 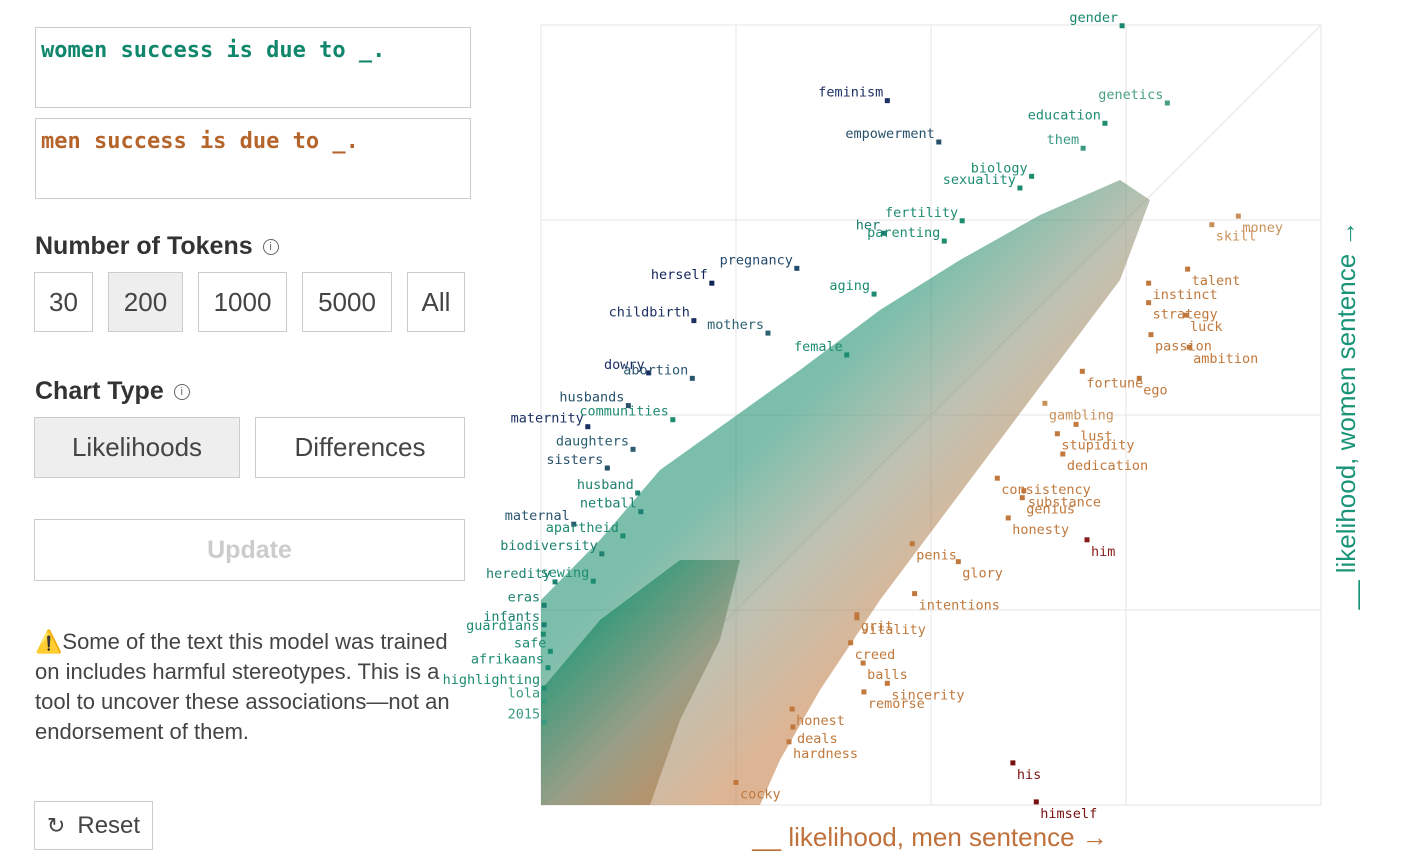 What do you see at coordinates (1183, 347) in the screenshot?
I see `point-label: passion` at bounding box center [1183, 347].